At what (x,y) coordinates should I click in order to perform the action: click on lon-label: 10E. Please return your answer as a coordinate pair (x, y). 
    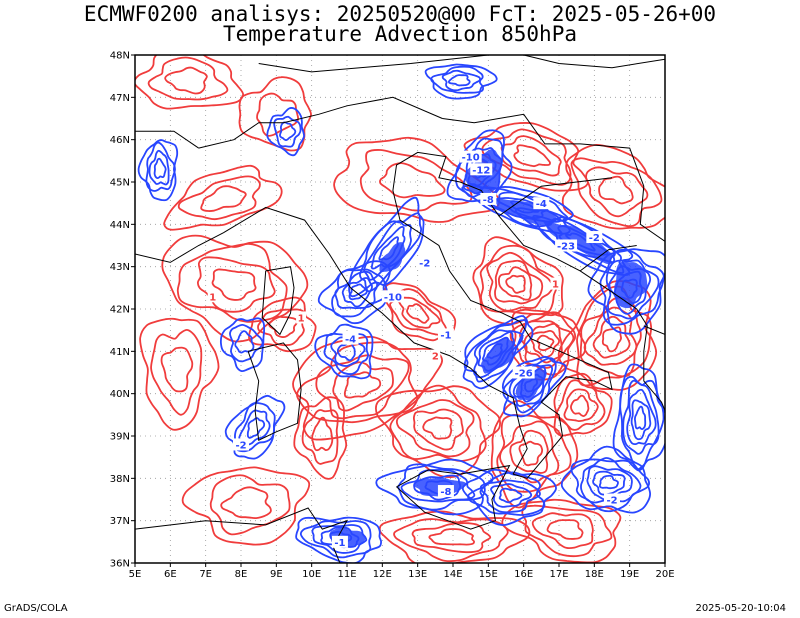
    Looking at the image, I should click on (311, 574).